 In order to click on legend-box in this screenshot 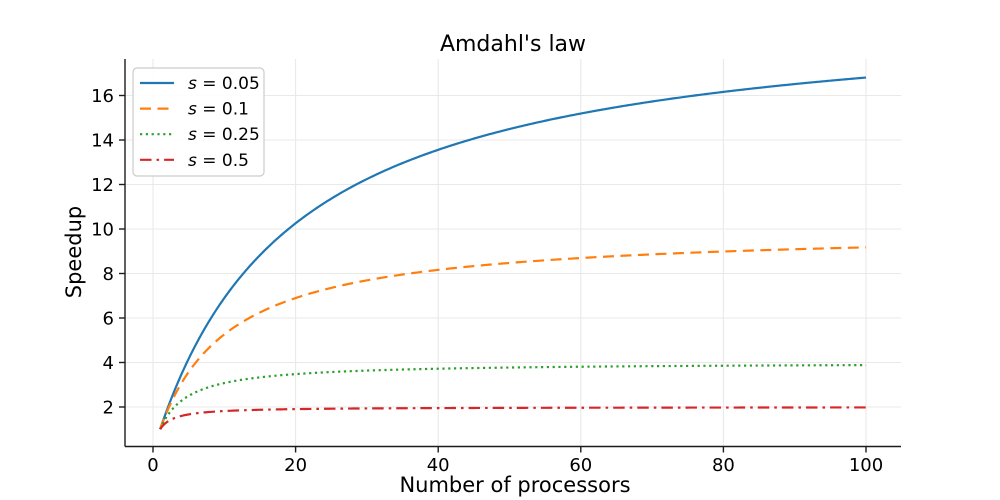, I will do `click(198, 122)`.